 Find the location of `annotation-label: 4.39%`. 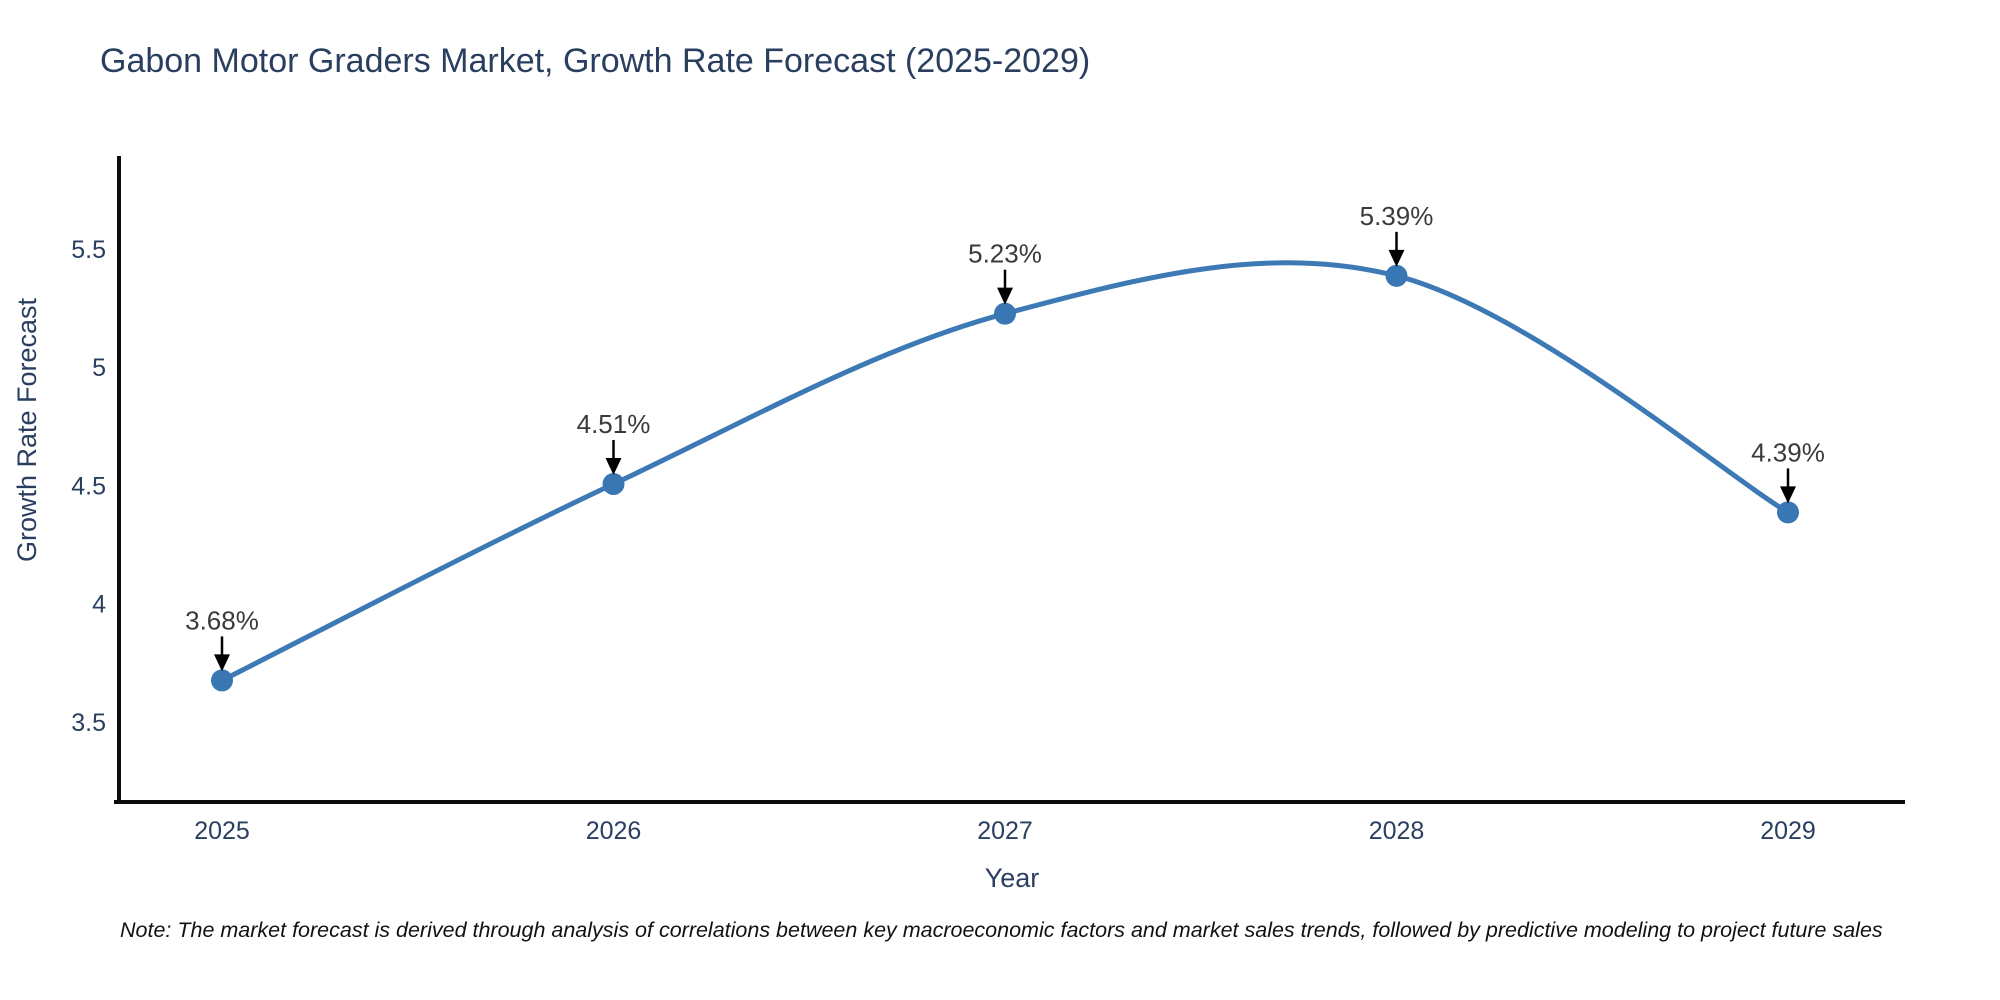

annotation-label: 4.39% is located at coordinates (1788, 452).